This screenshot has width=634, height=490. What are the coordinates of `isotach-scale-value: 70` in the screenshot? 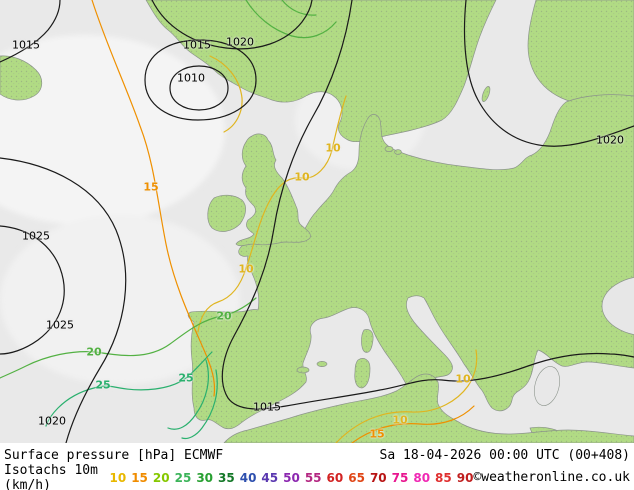 It's located at (378, 477).